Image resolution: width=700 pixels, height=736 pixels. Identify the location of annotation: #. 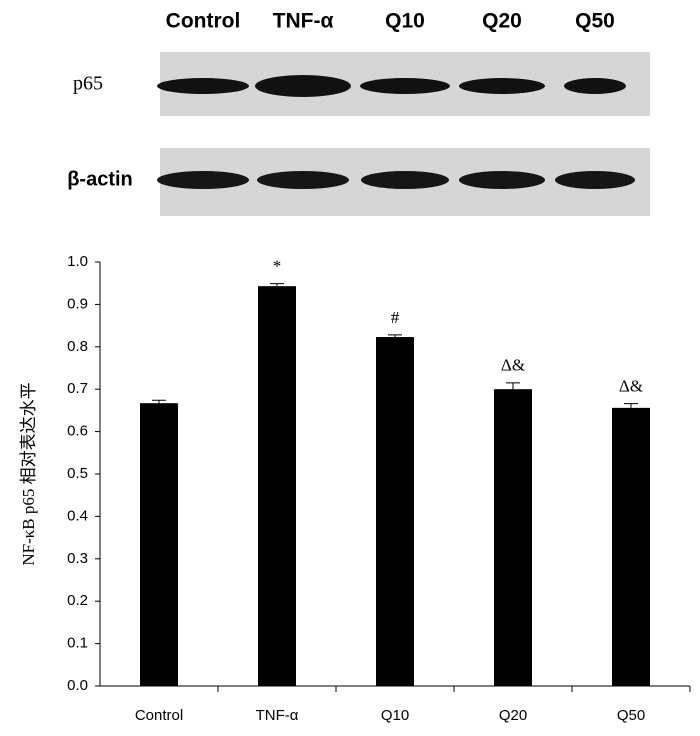
(395, 317).